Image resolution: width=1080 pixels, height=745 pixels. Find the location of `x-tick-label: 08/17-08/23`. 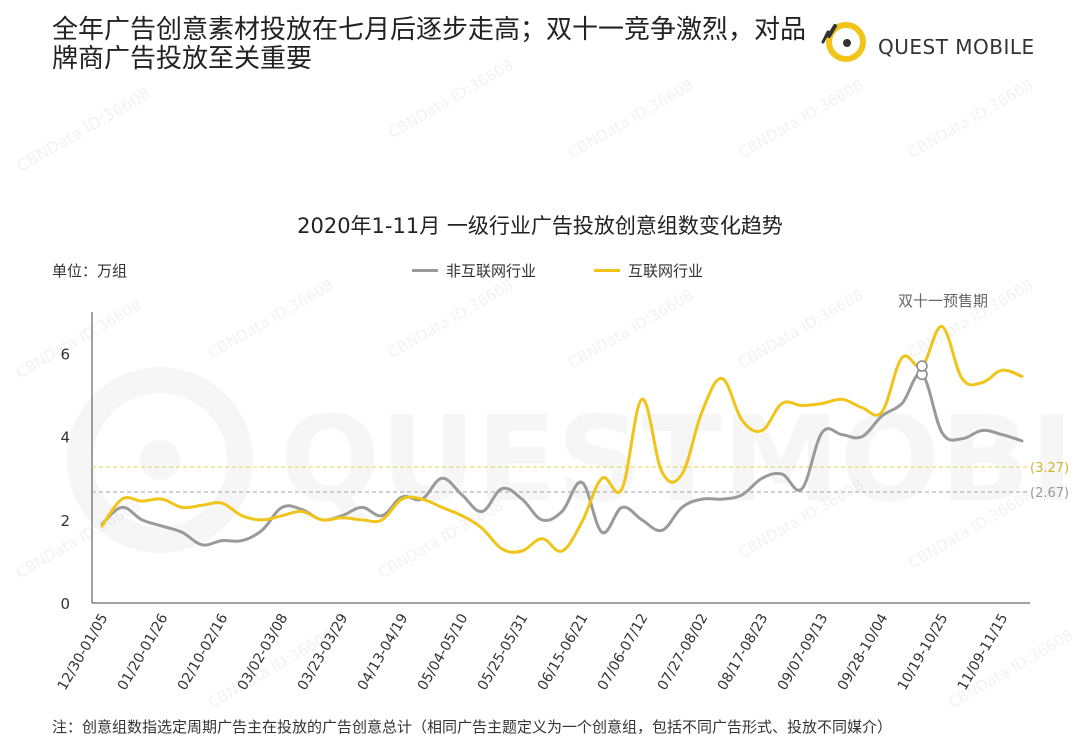

x-tick-label: 08/17-08/23 is located at coordinates (743, 652).